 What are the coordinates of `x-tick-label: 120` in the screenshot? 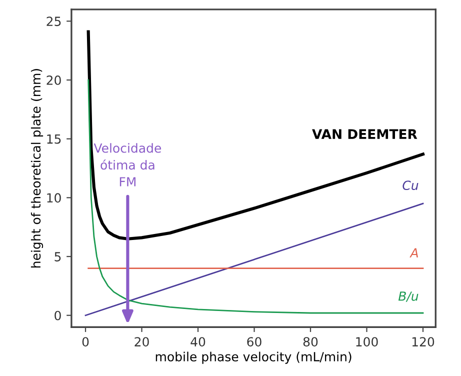 It's located at (423, 342).